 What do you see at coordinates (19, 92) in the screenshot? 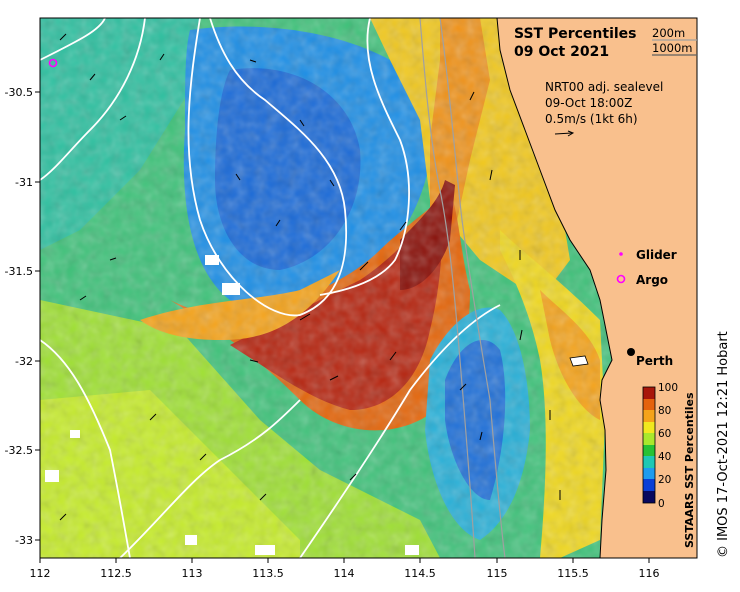
I see `y-tick-label: -30.5` at bounding box center [19, 92].